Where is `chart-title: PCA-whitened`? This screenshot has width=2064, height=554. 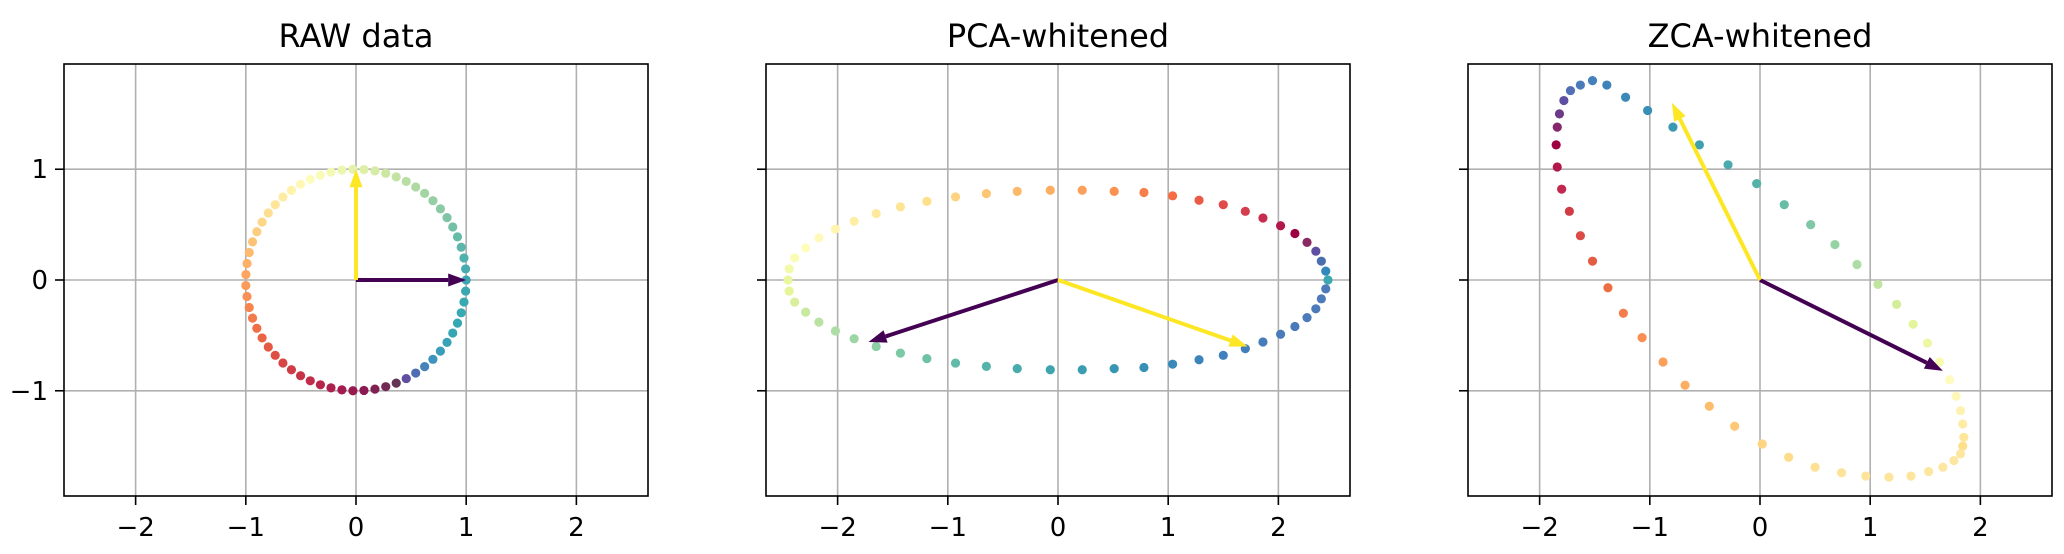 chart-title: PCA-whitened is located at coordinates (1058, 36).